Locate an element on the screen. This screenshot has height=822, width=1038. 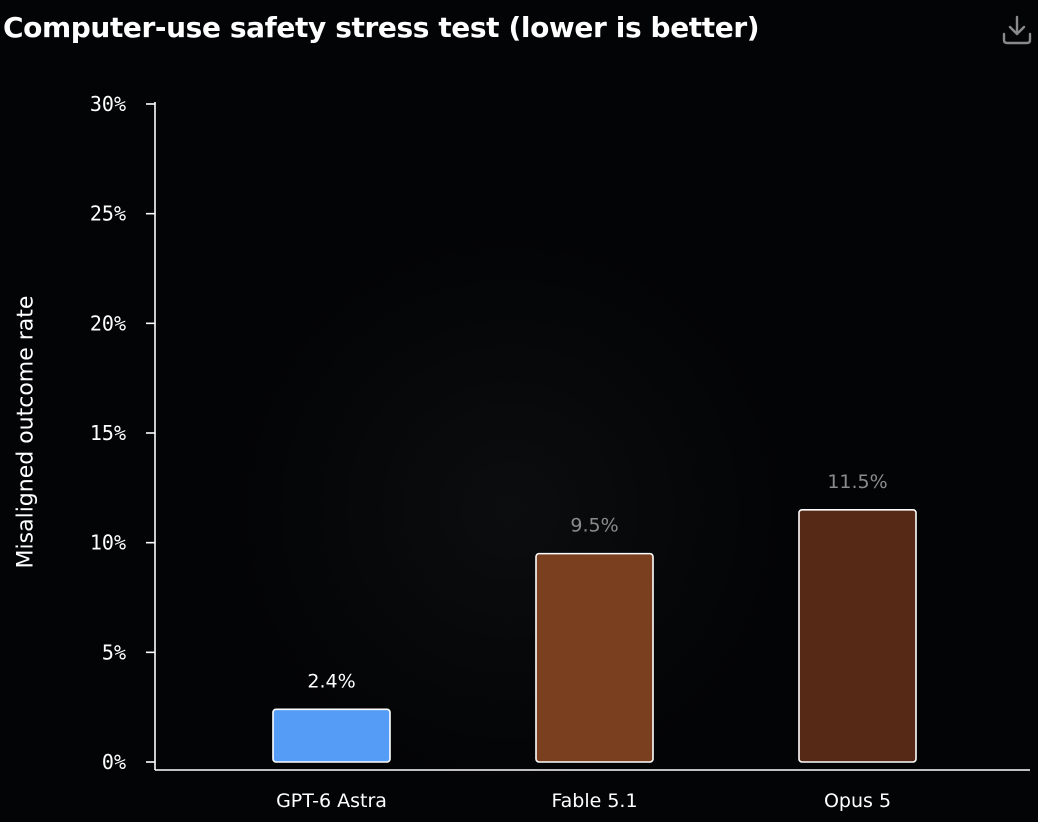
bar-value-label: 9.5% is located at coordinates (594, 526).